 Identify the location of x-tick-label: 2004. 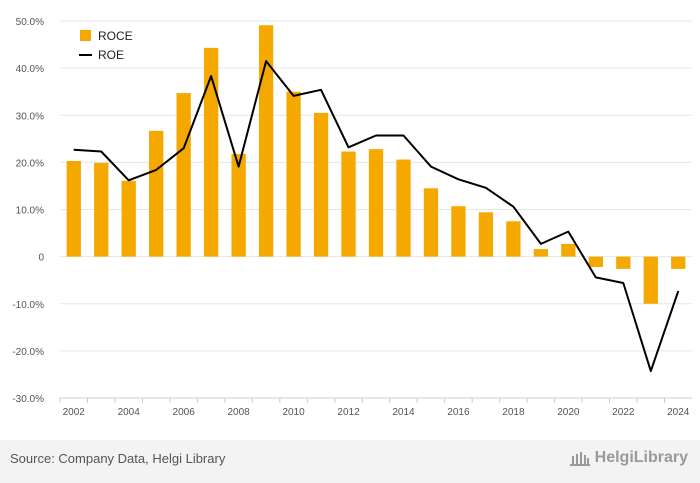
(129, 412).